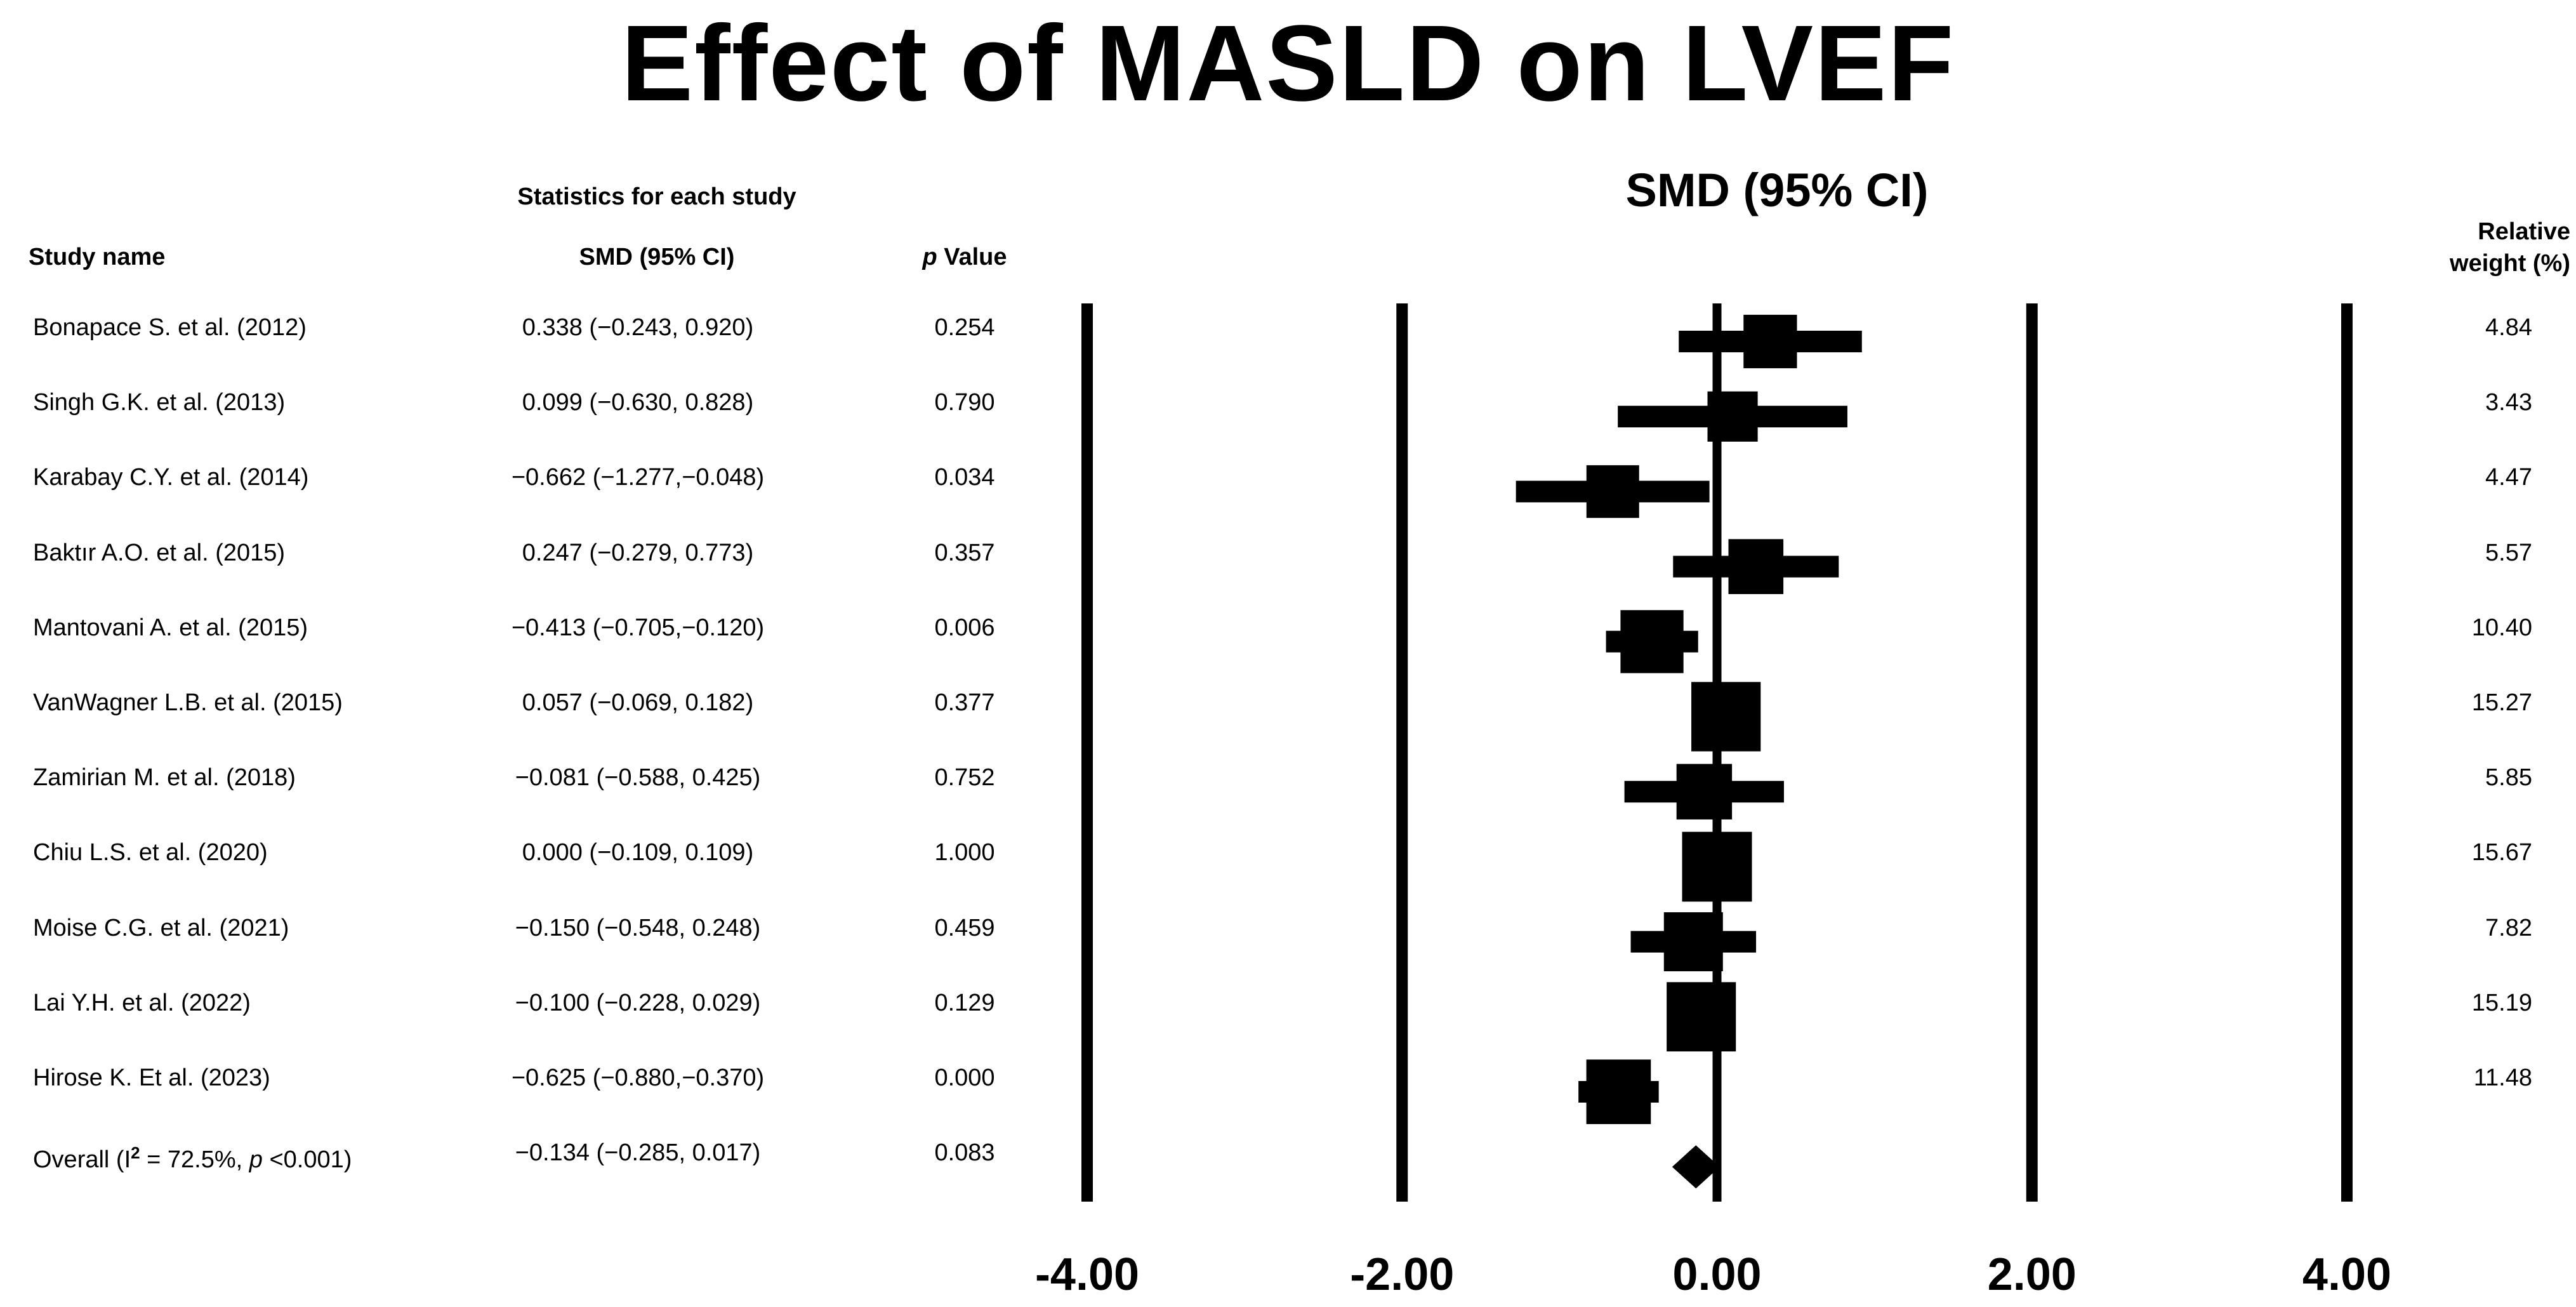 The image size is (2576, 1307). What do you see at coordinates (188, 702) in the screenshot?
I see `study-name: VanWagner L.B. et al. (2015)` at bounding box center [188, 702].